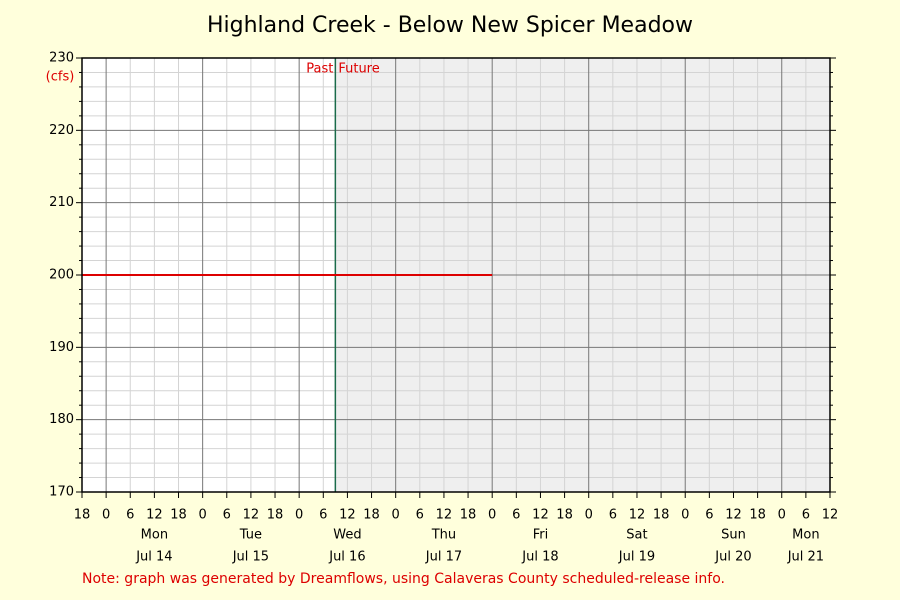  I want to click on y-tick-label: 200, so click(61, 275).